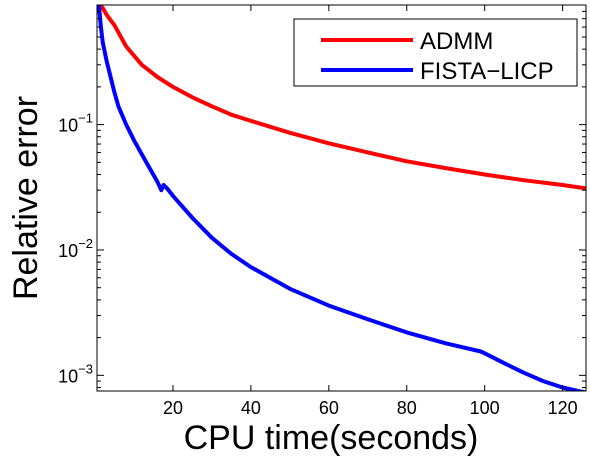 This screenshot has height=459, width=590. I want to click on x-tick-label: 40, so click(251, 408).